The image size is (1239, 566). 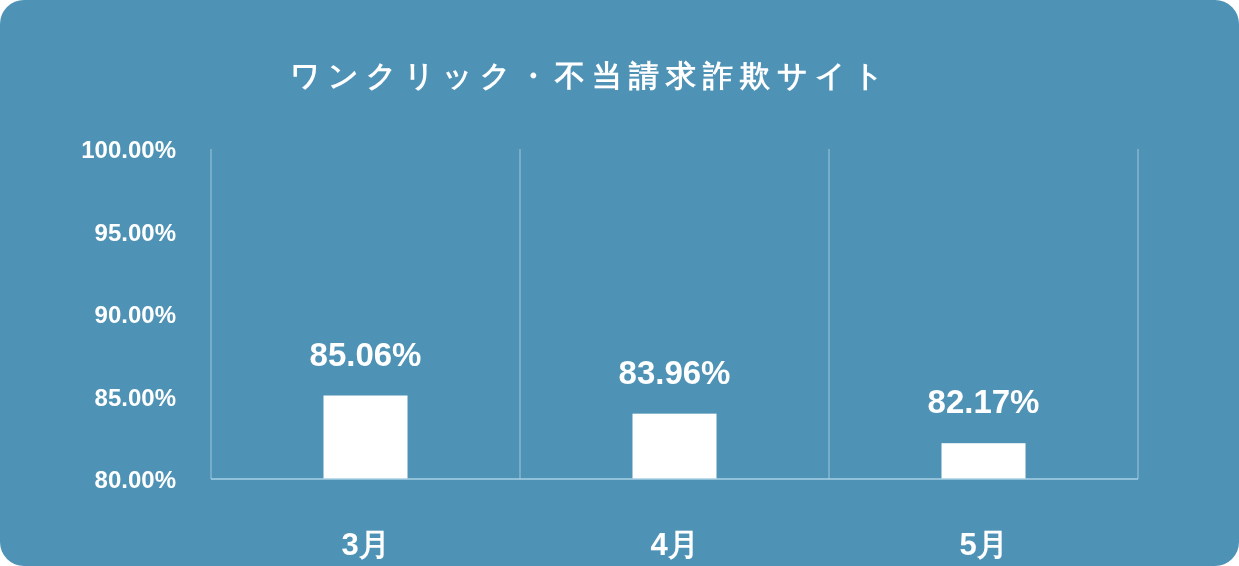 I want to click on data-label: 83.96%, so click(x=674, y=372).